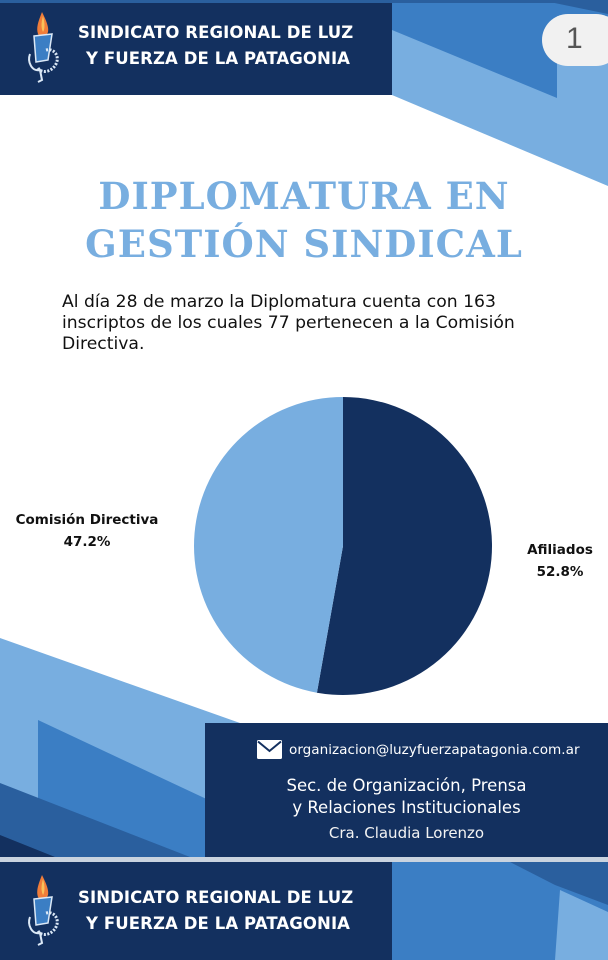 The width and height of the screenshot is (608, 960). Describe the element at coordinates (218, 923) in the screenshot. I see `footer-org-line2: Y FUERZA DE LA PATAGONIA` at that location.